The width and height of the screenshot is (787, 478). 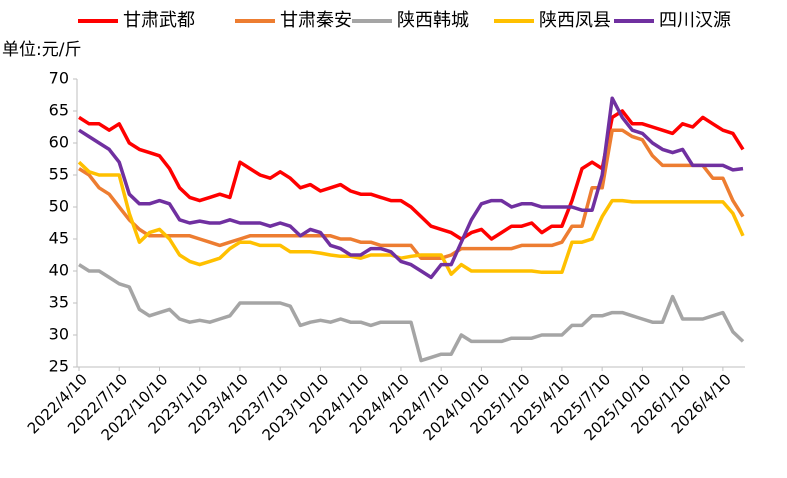 I want to click on legend-label: 甘肃武都, so click(x=159, y=20).